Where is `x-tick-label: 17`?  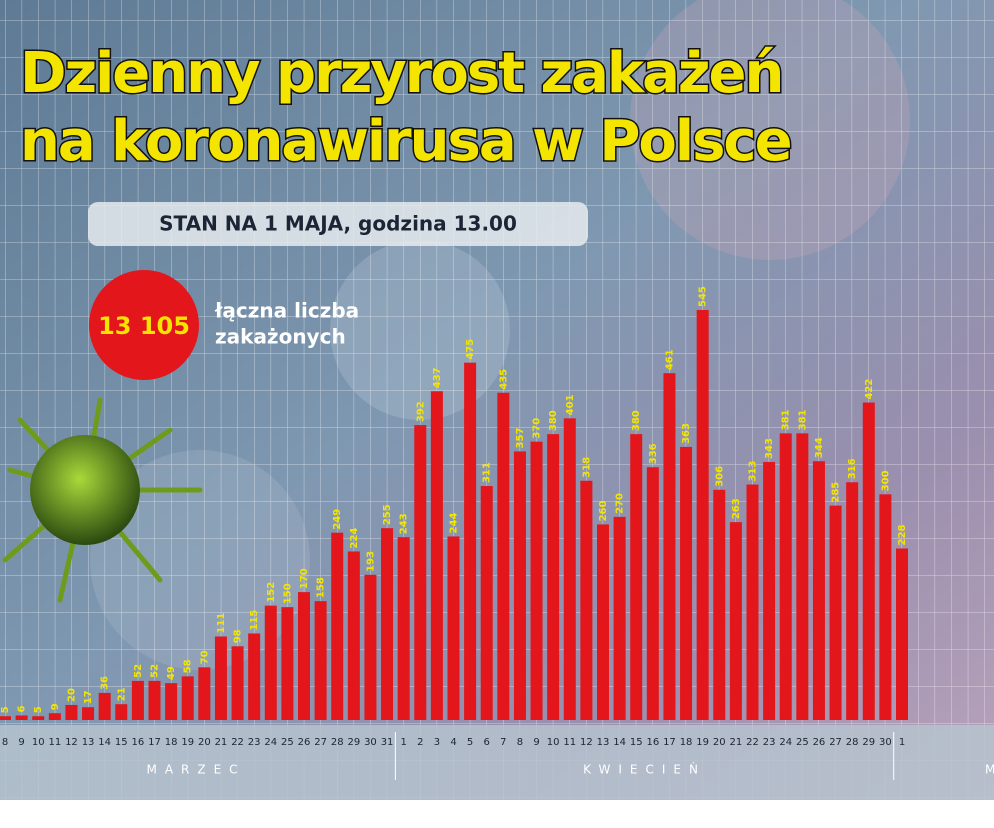
x-tick-label: 17 is located at coordinates (669, 742).